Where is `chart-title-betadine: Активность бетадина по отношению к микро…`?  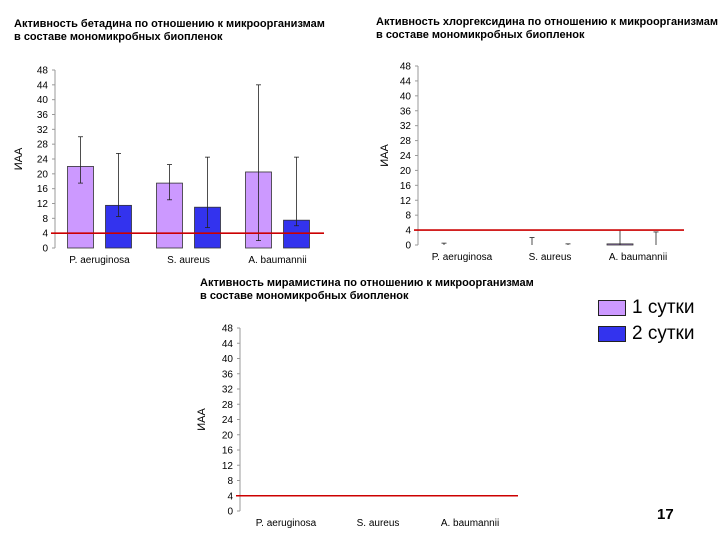 chart-title-betadine: Активность бетадина по отношению к микро… is located at coordinates (169, 30).